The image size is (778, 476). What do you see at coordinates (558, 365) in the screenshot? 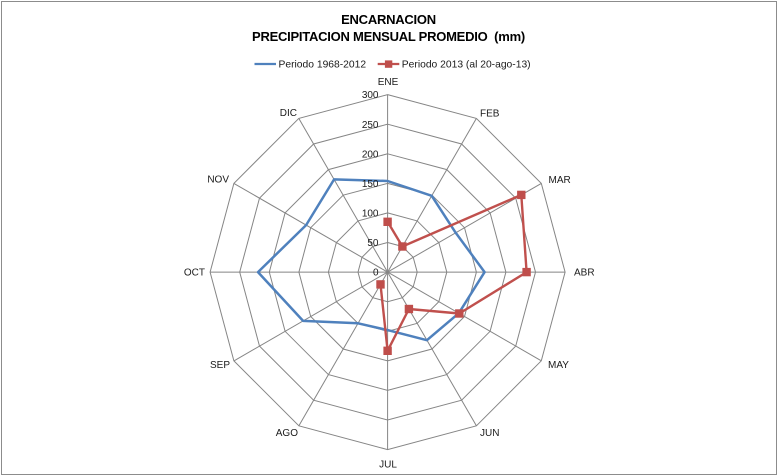
I see `svg-text: MAY` at bounding box center [558, 365].